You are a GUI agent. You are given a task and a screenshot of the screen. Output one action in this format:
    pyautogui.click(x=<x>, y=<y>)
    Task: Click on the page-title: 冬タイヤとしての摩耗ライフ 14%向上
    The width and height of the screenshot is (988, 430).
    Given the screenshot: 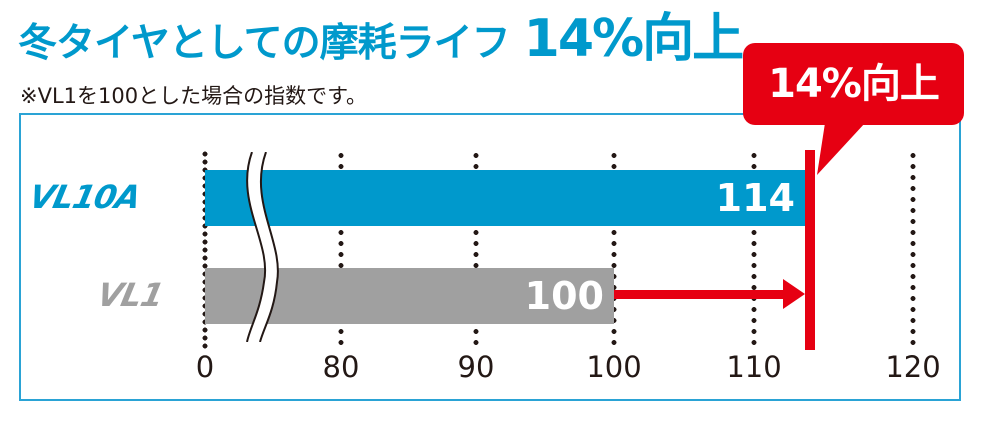 What is the action you would take?
    pyautogui.click(x=381, y=41)
    